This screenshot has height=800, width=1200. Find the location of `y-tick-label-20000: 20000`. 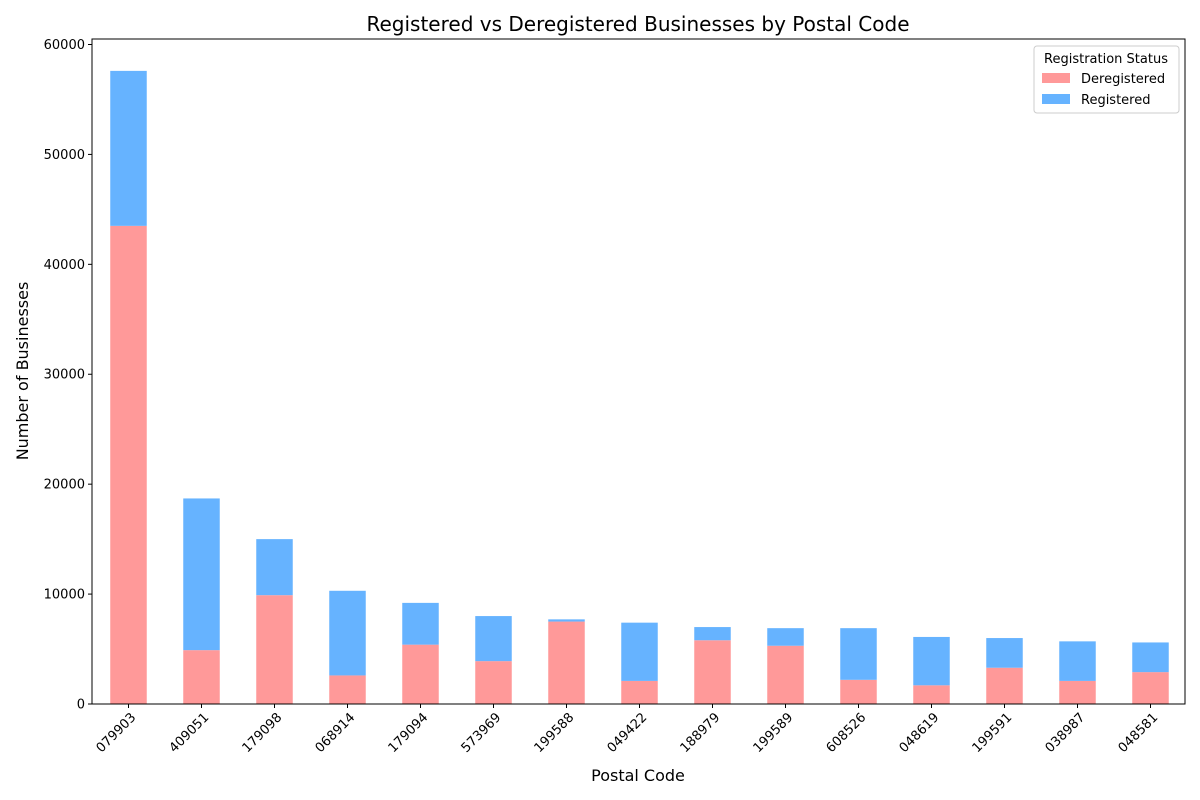

y-tick-label-20000: 20000 is located at coordinates (64, 485).